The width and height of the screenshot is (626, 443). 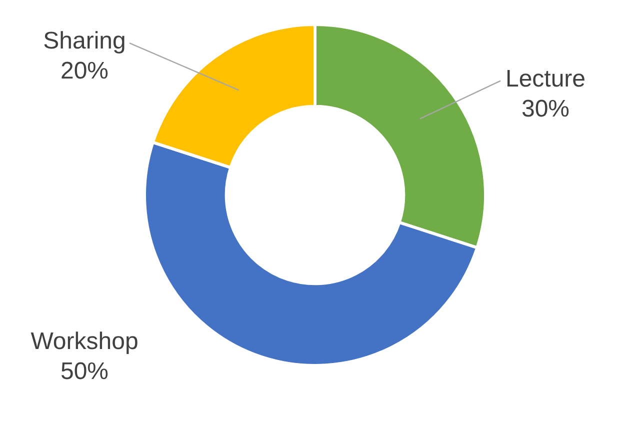 I want to click on slice-label: Workshop, so click(x=84, y=341).